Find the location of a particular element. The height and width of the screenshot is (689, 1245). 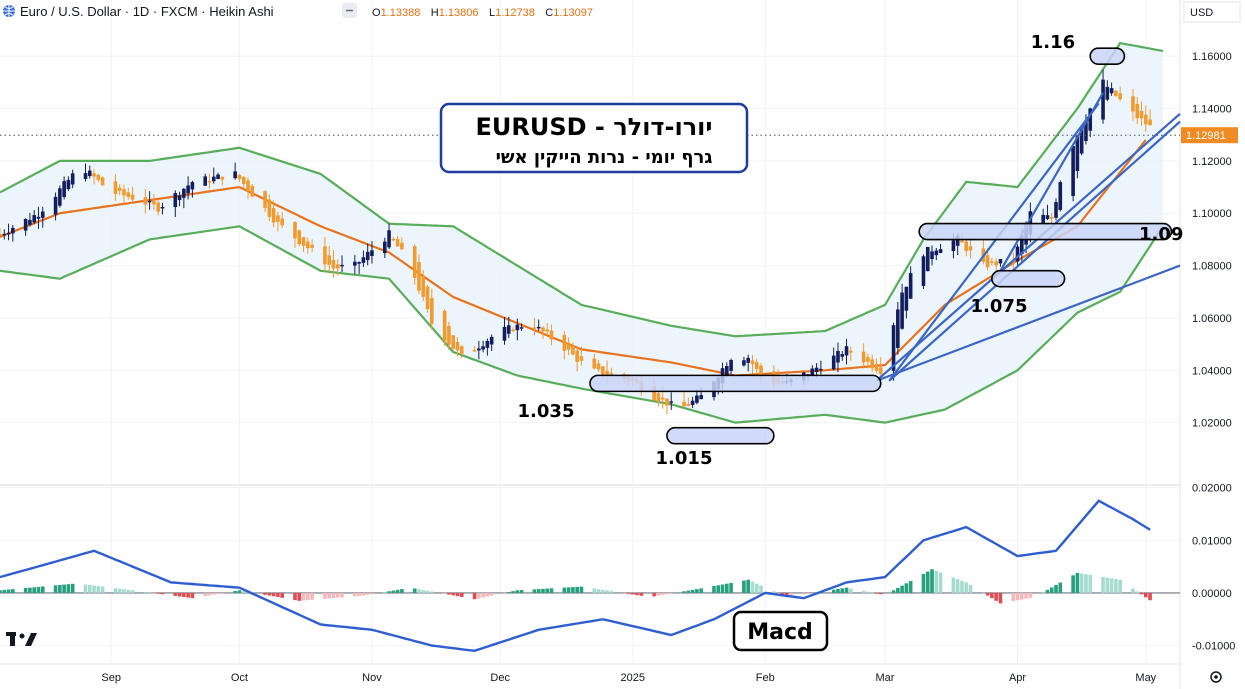

trend-line-b is located at coordinates (1034, 251).